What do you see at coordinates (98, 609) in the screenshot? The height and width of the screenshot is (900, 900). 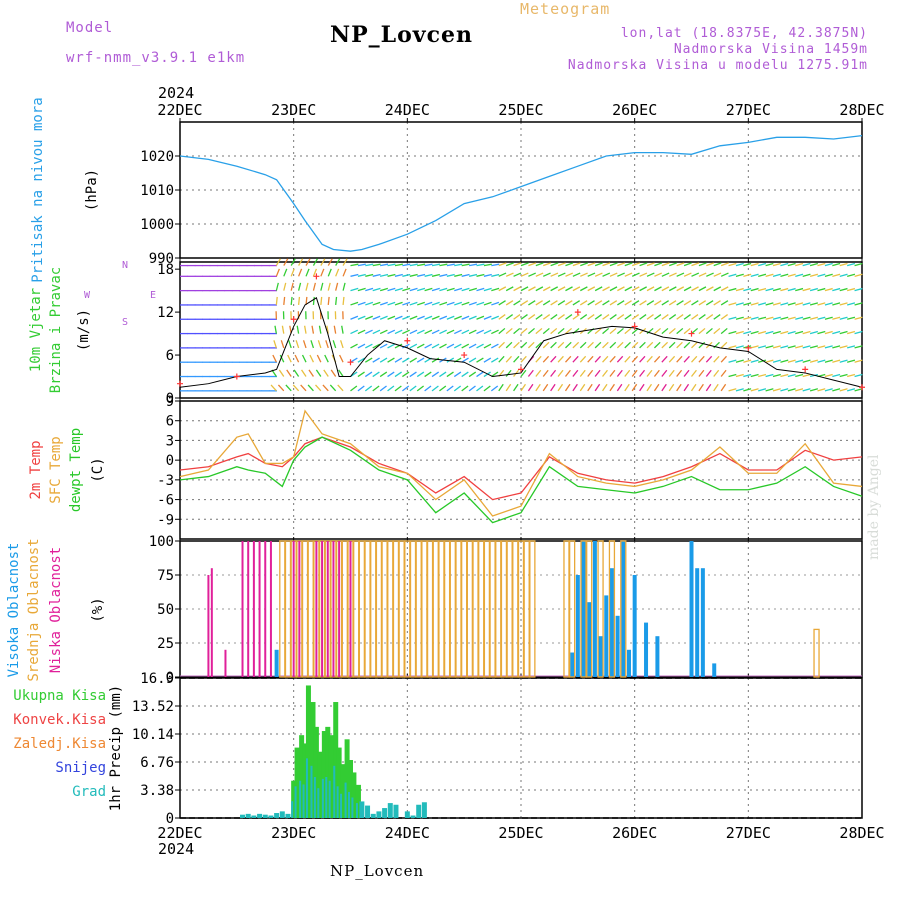 I see `cloud-unit: (%)` at bounding box center [98, 609].